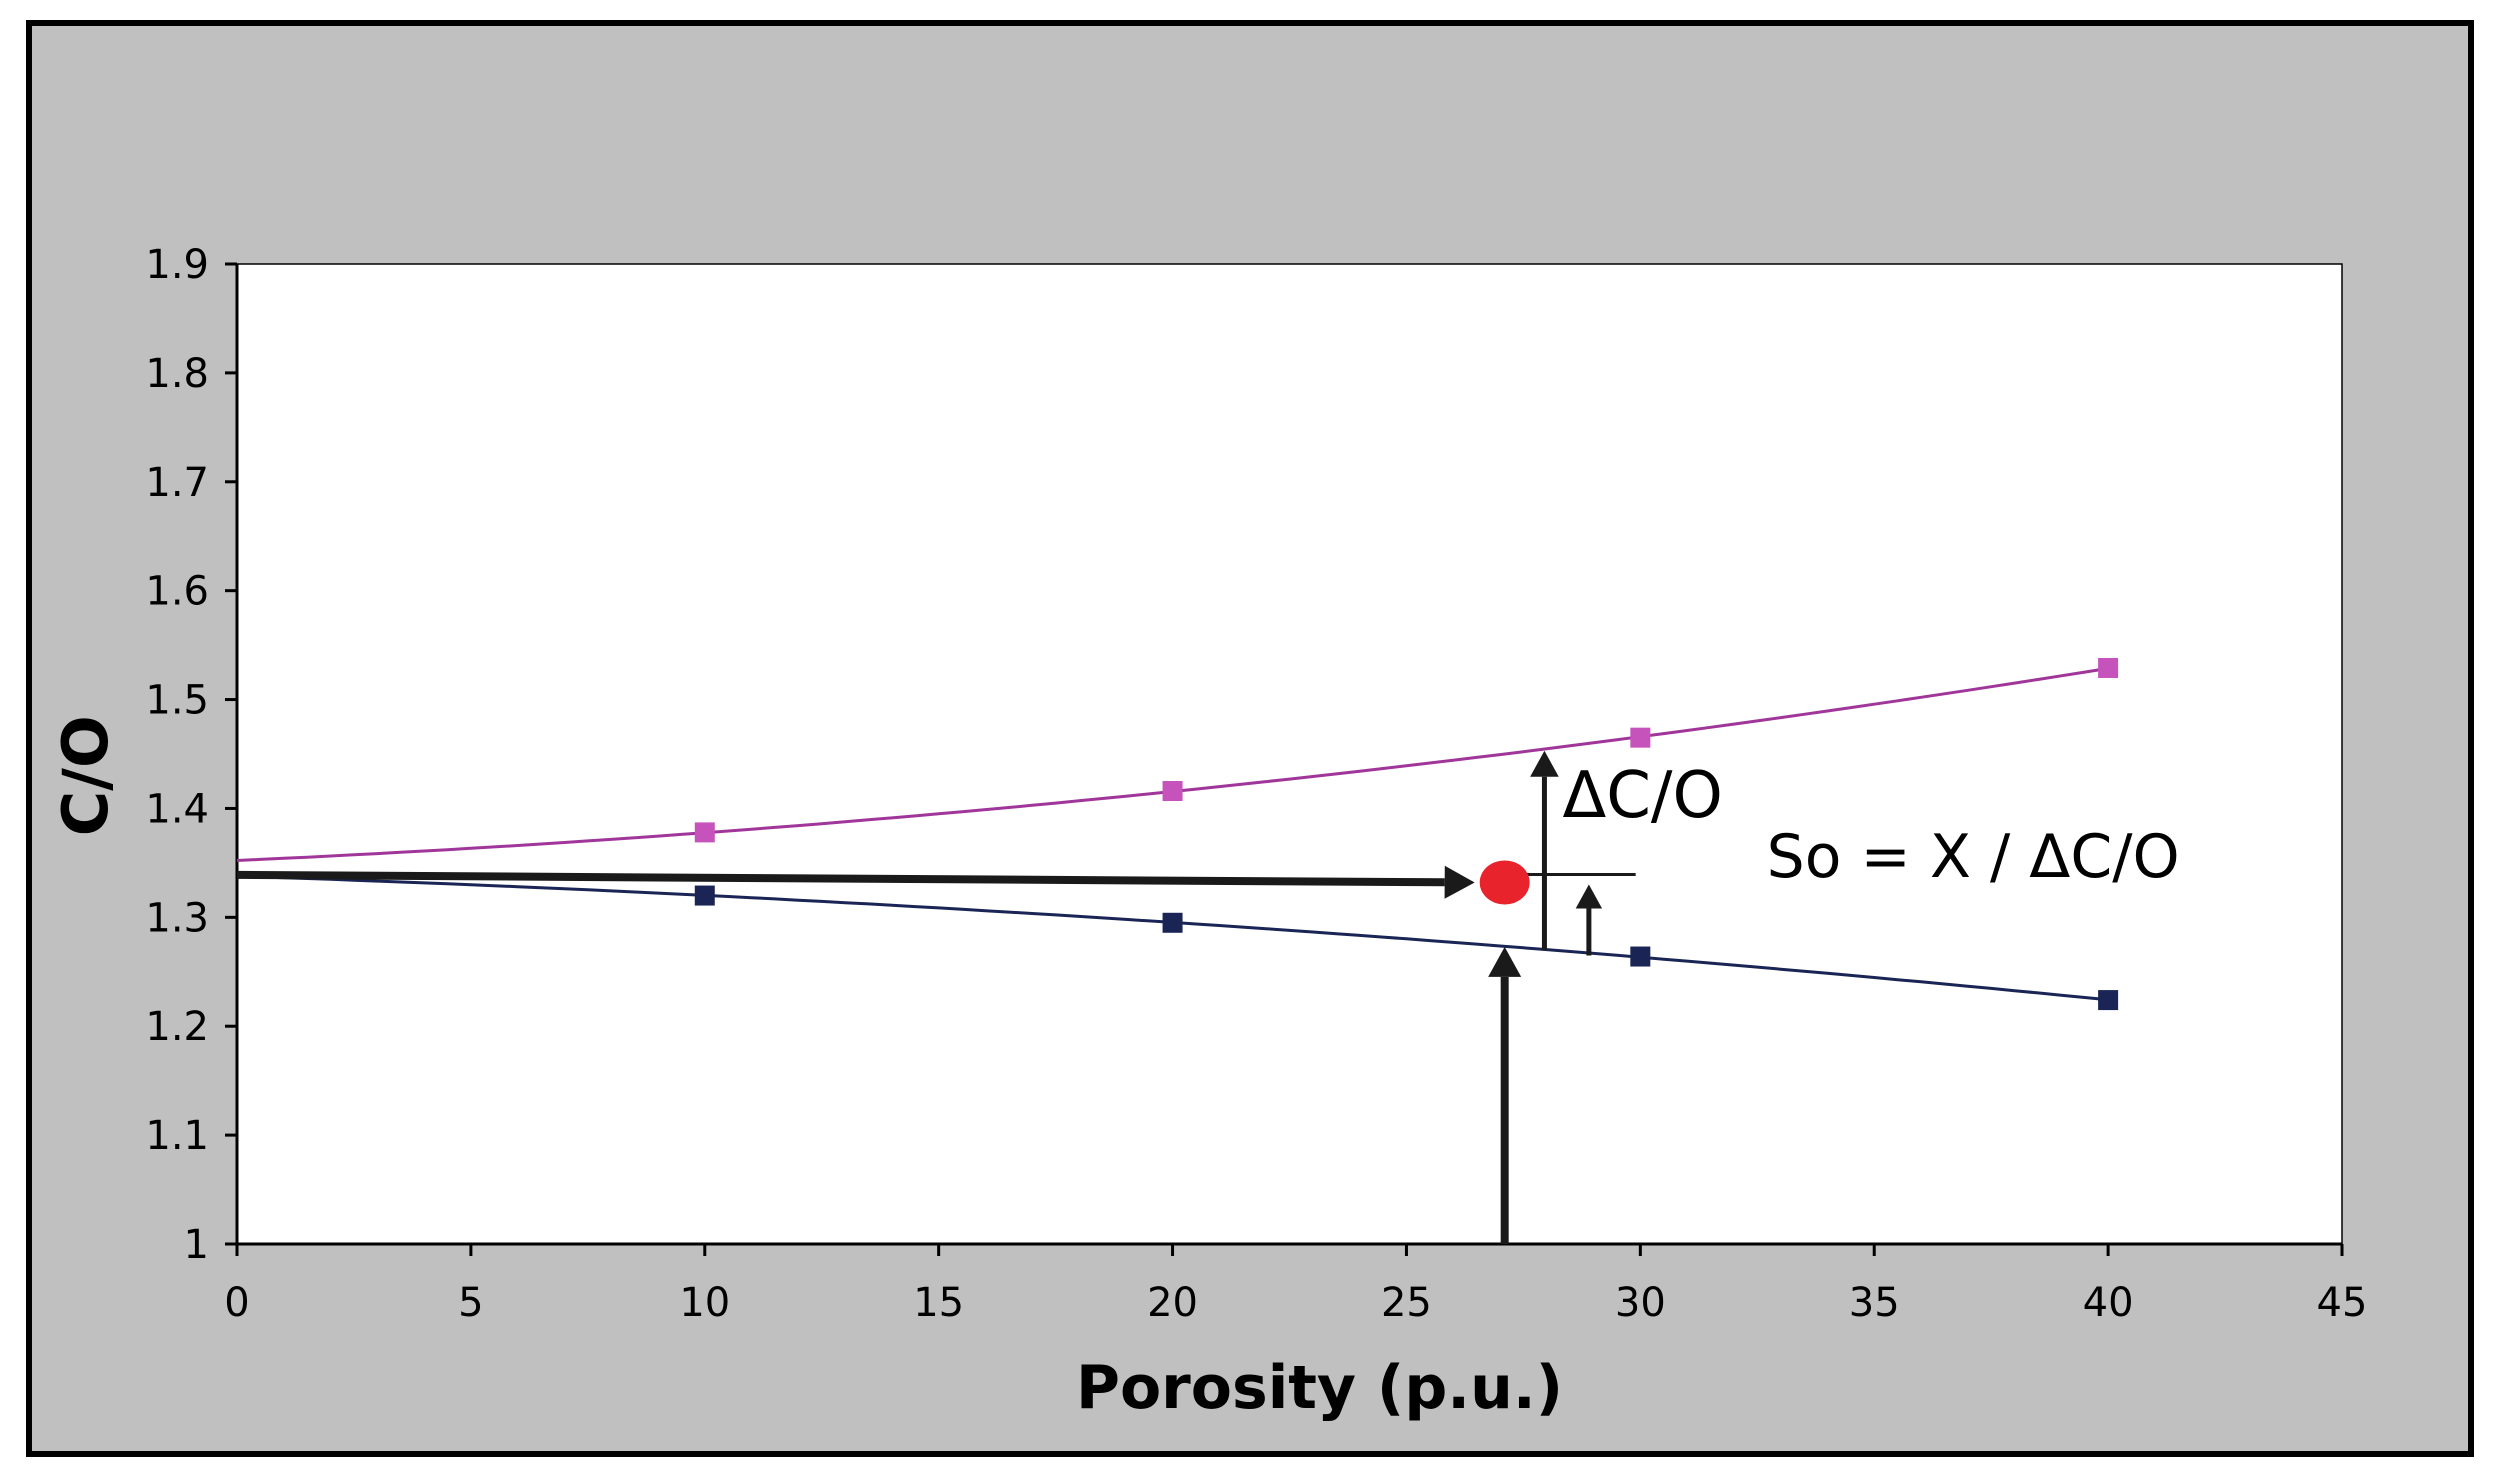  What do you see at coordinates (177, 374) in the screenshot?
I see `y-tick-label: 1.8` at bounding box center [177, 374].